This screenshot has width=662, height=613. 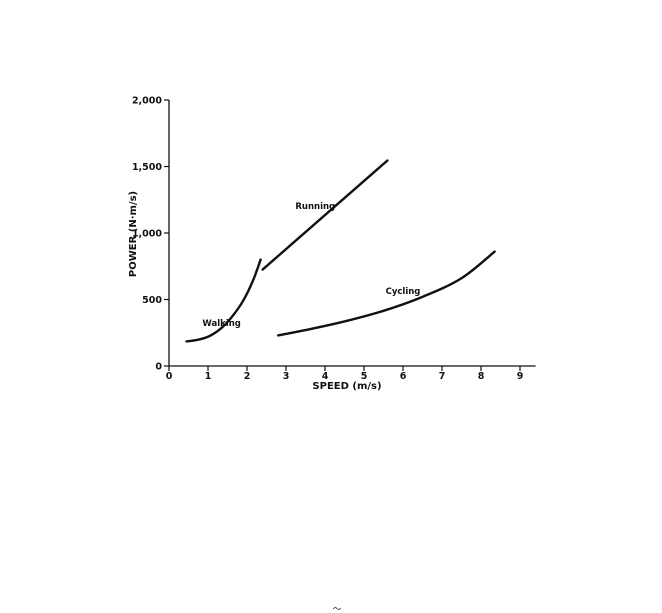 What do you see at coordinates (208, 376) in the screenshot?
I see `x-tick-label: 1` at bounding box center [208, 376].